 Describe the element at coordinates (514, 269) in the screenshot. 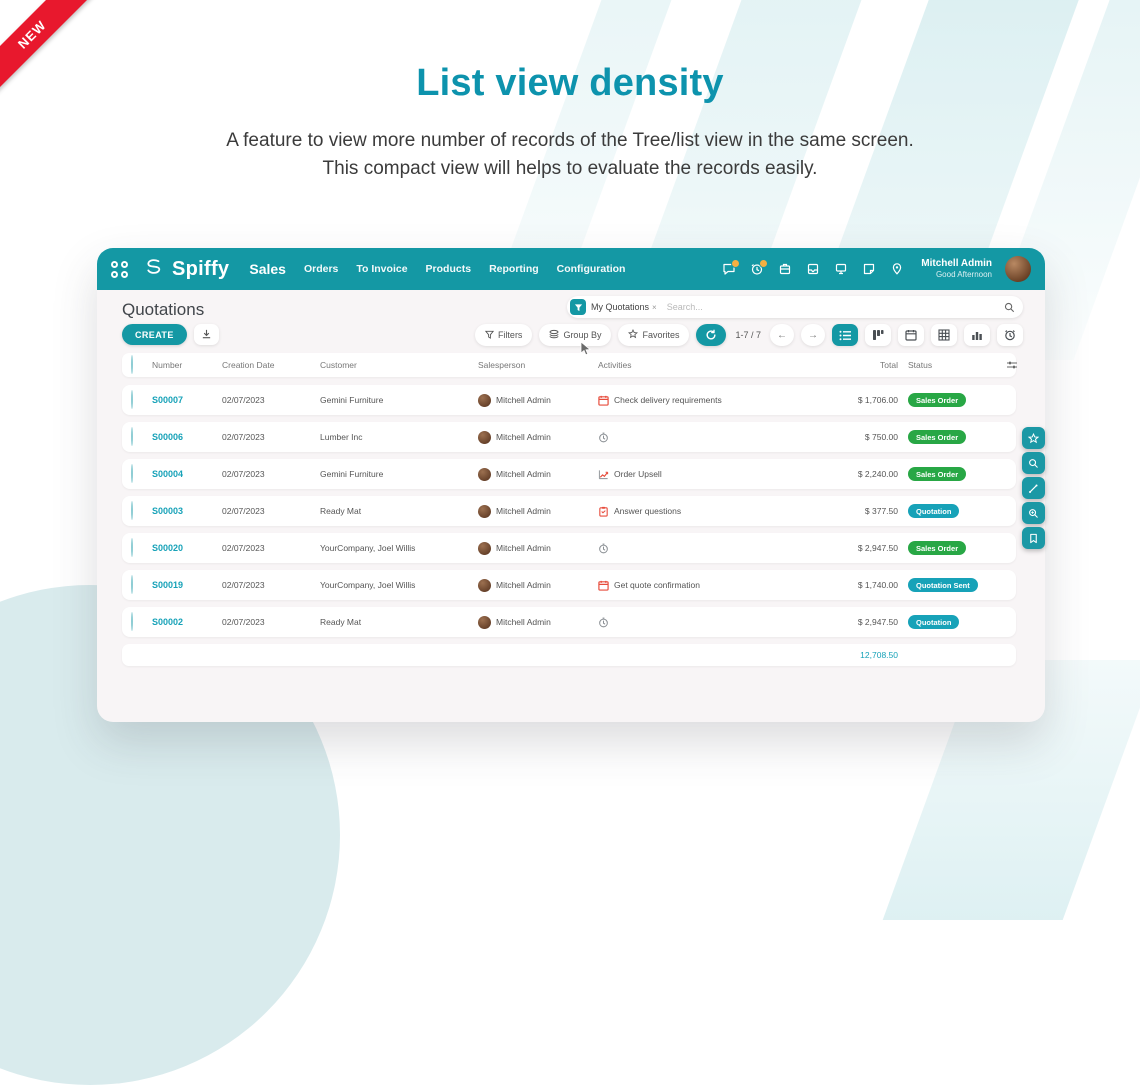

I see `nav-item-reporting: Reporting` at that location.